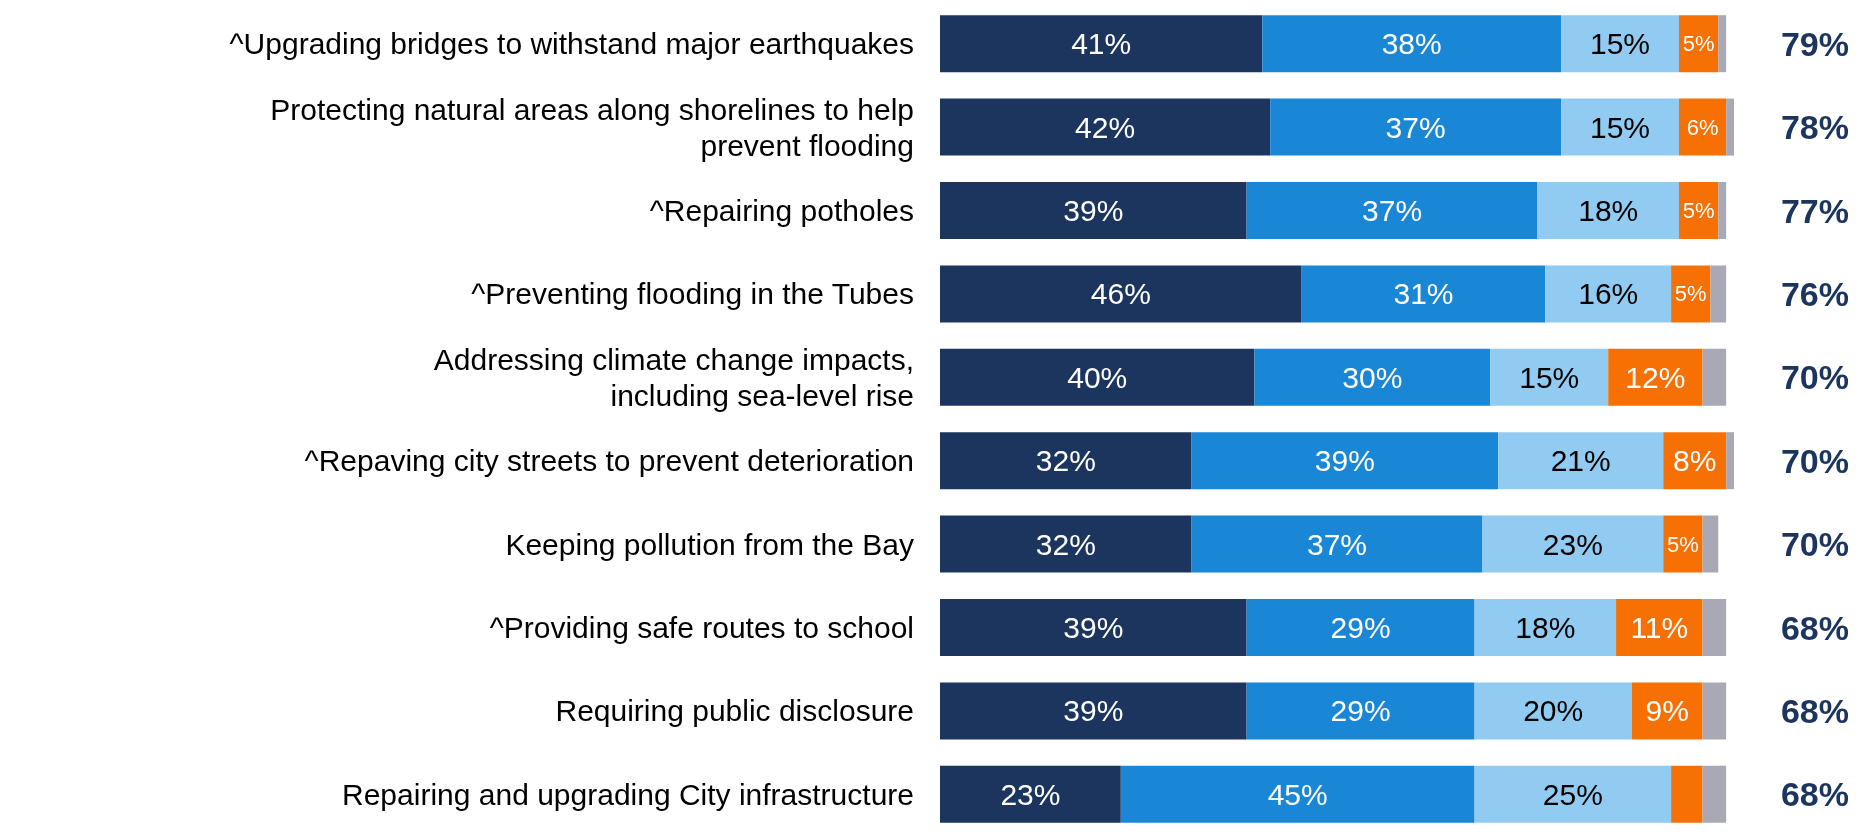 Image resolution: width=1861 pixels, height=836 pixels. I want to click on data-label: 20%, so click(1553, 711).